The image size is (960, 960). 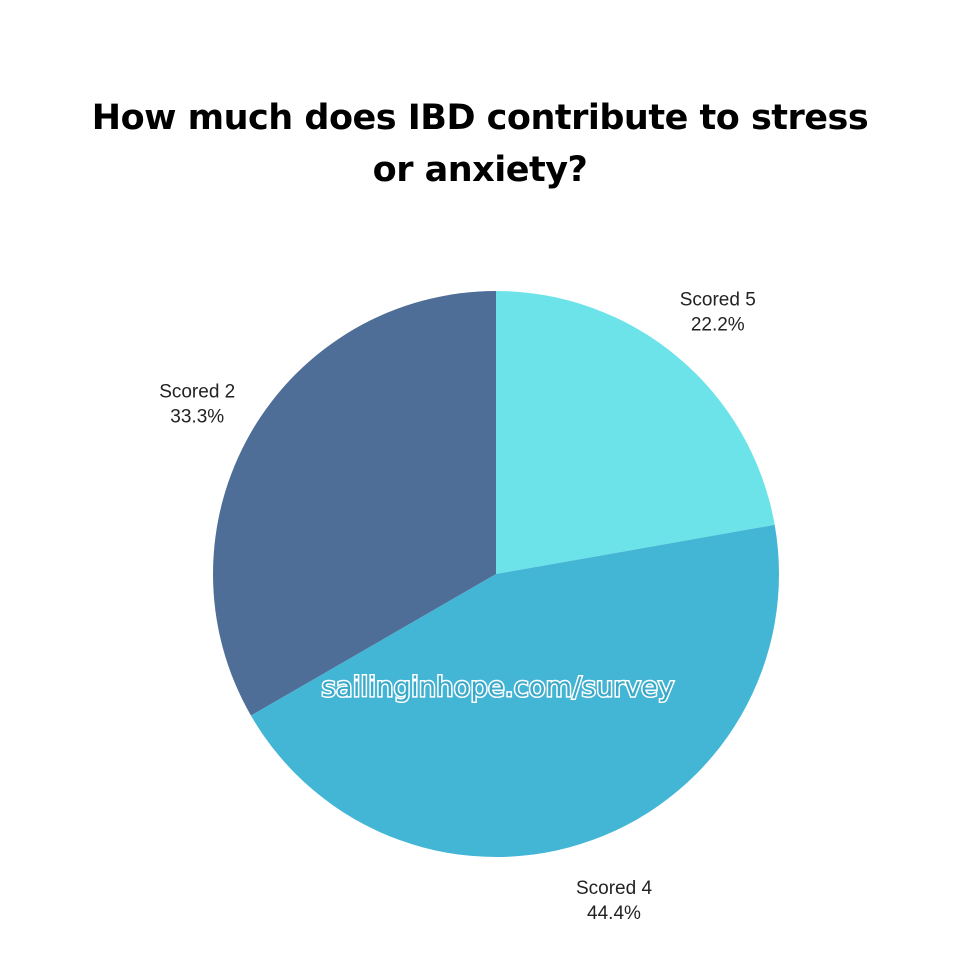 What do you see at coordinates (197, 392) in the screenshot?
I see `slice-label-name: Scored 2` at bounding box center [197, 392].